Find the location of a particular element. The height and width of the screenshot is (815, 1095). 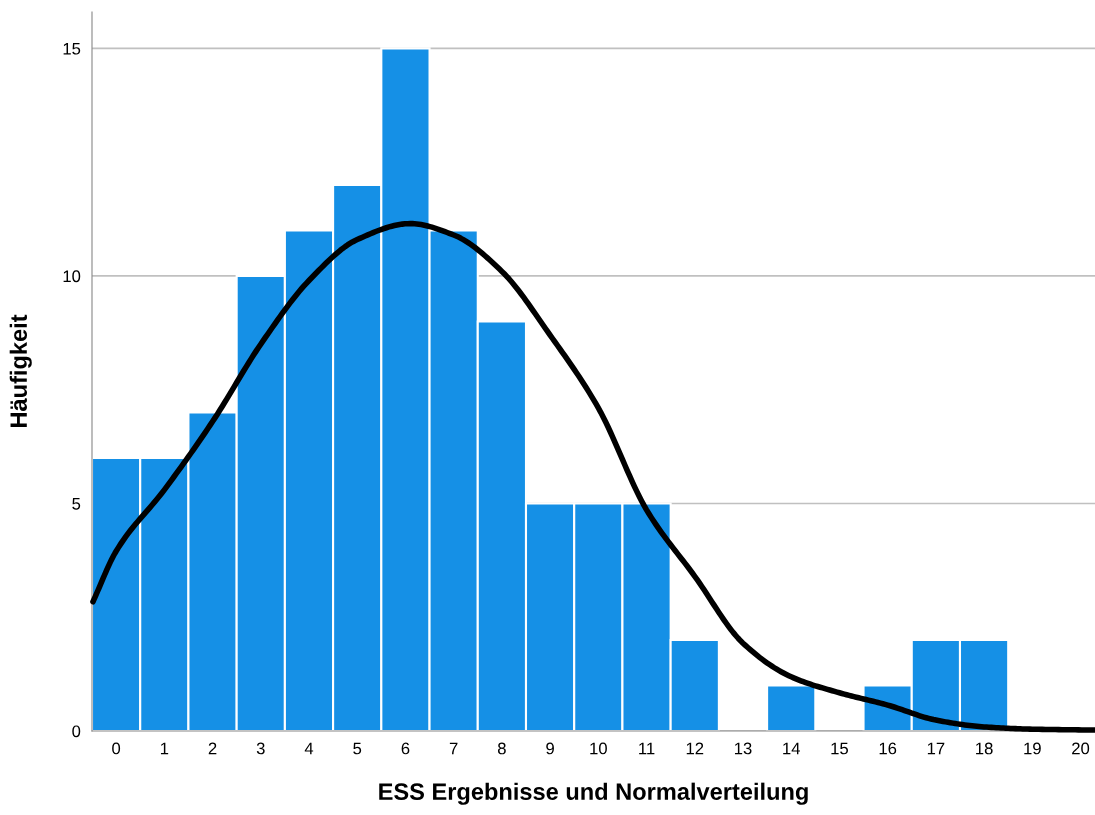

x-tick-label: 20 is located at coordinates (1081, 748).